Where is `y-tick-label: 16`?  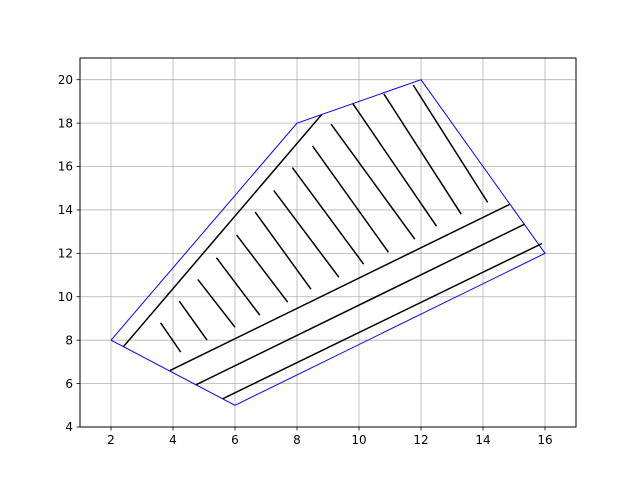
y-tick-label: 16 is located at coordinates (65, 167).